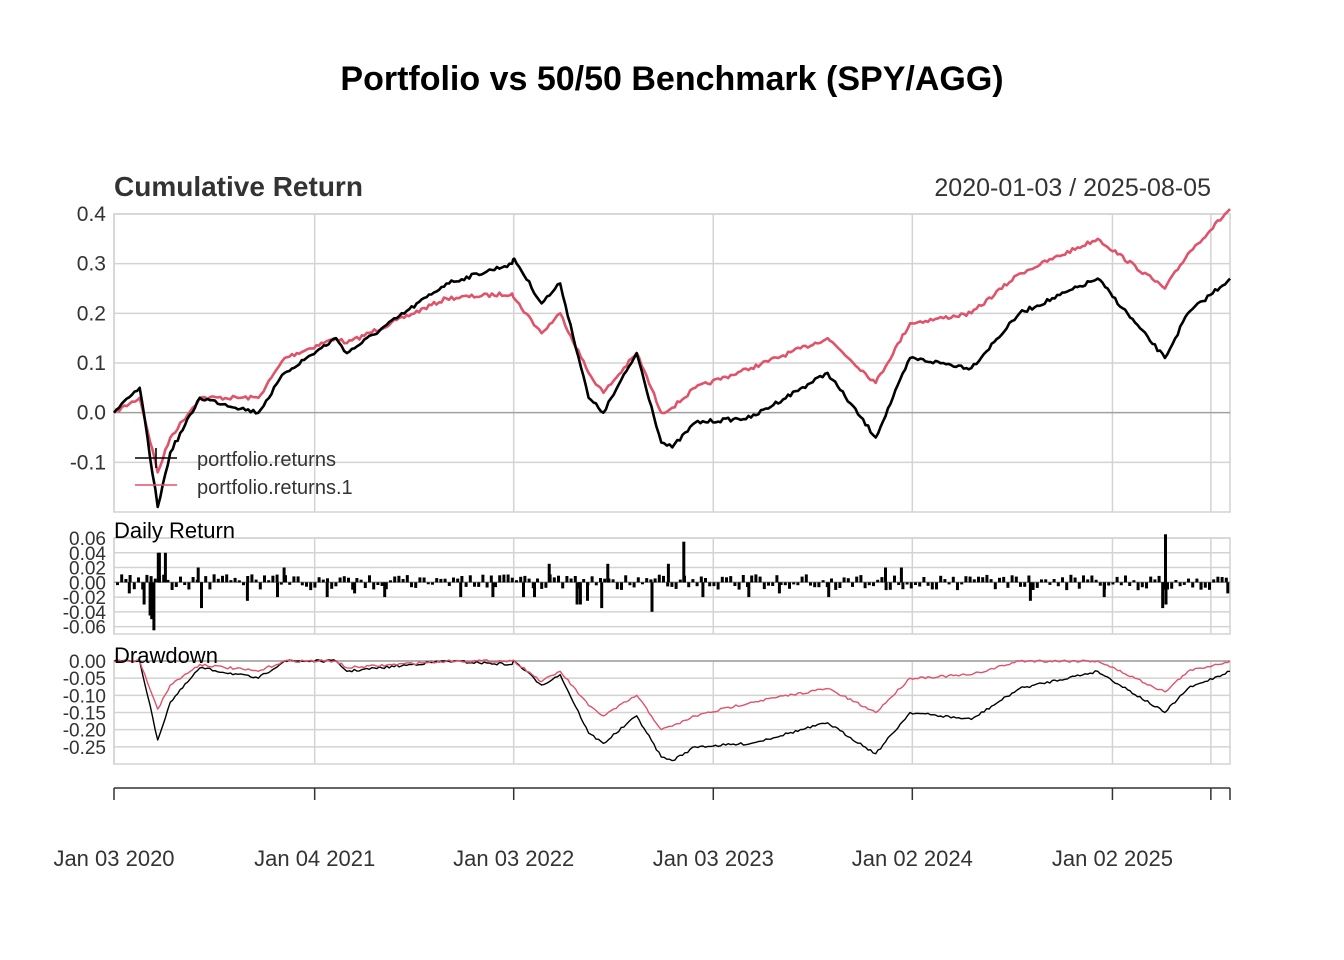  Describe the element at coordinates (84, 748) in the screenshot. I see `y-tick-label: -0.25` at that location.